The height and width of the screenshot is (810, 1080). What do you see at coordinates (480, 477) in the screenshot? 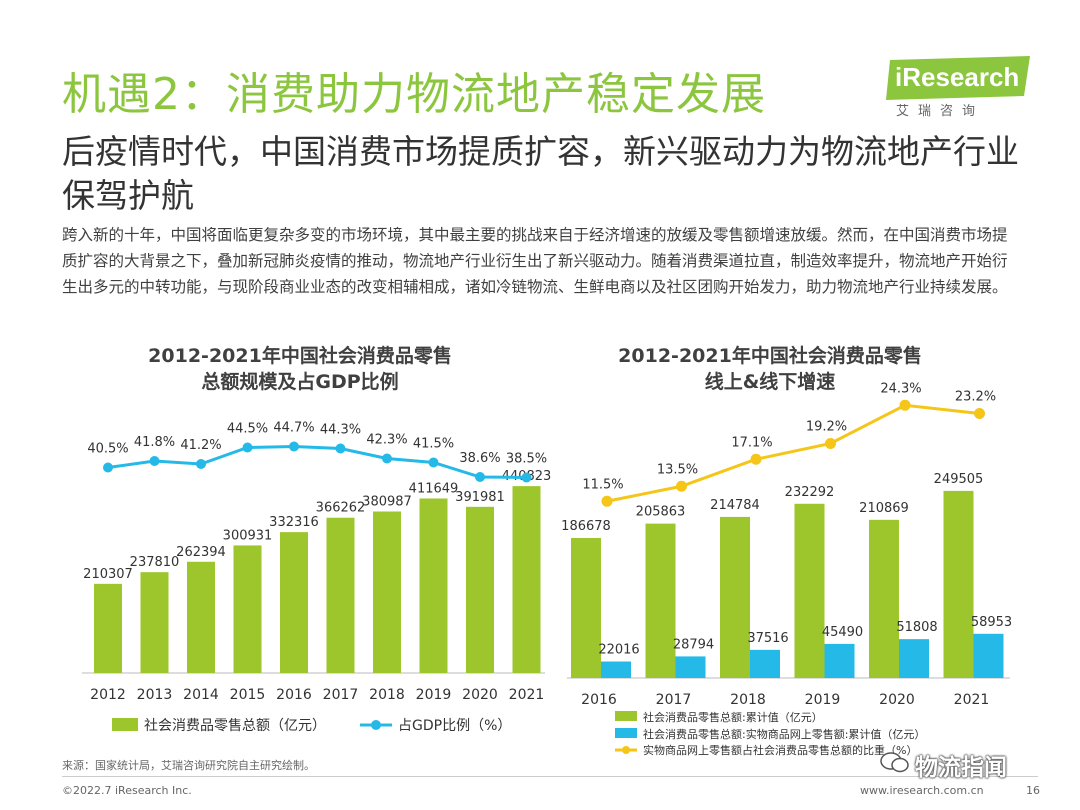
I see `point-gdp-2020` at bounding box center [480, 477].